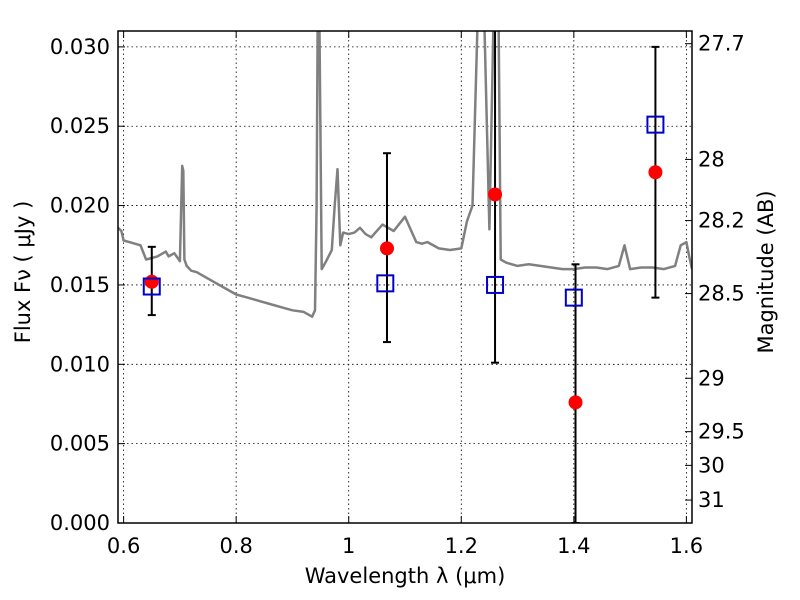 The width and height of the screenshot is (800, 600). I want to click on x-tick-label: 1, so click(348, 546).